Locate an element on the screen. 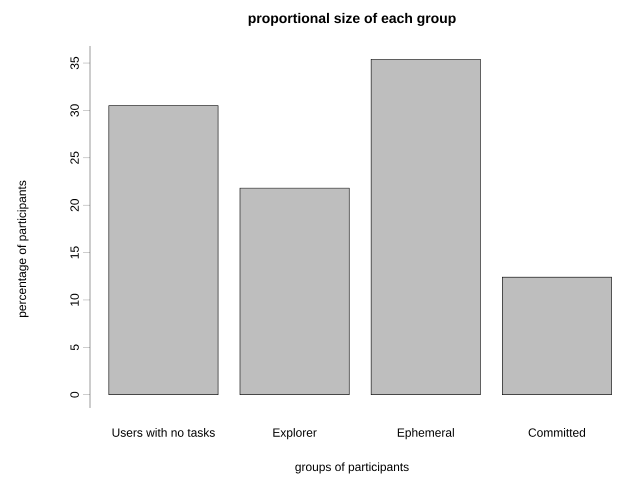 This screenshot has height=484, width=619. y-tick-label: 15 is located at coordinates (74, 252).